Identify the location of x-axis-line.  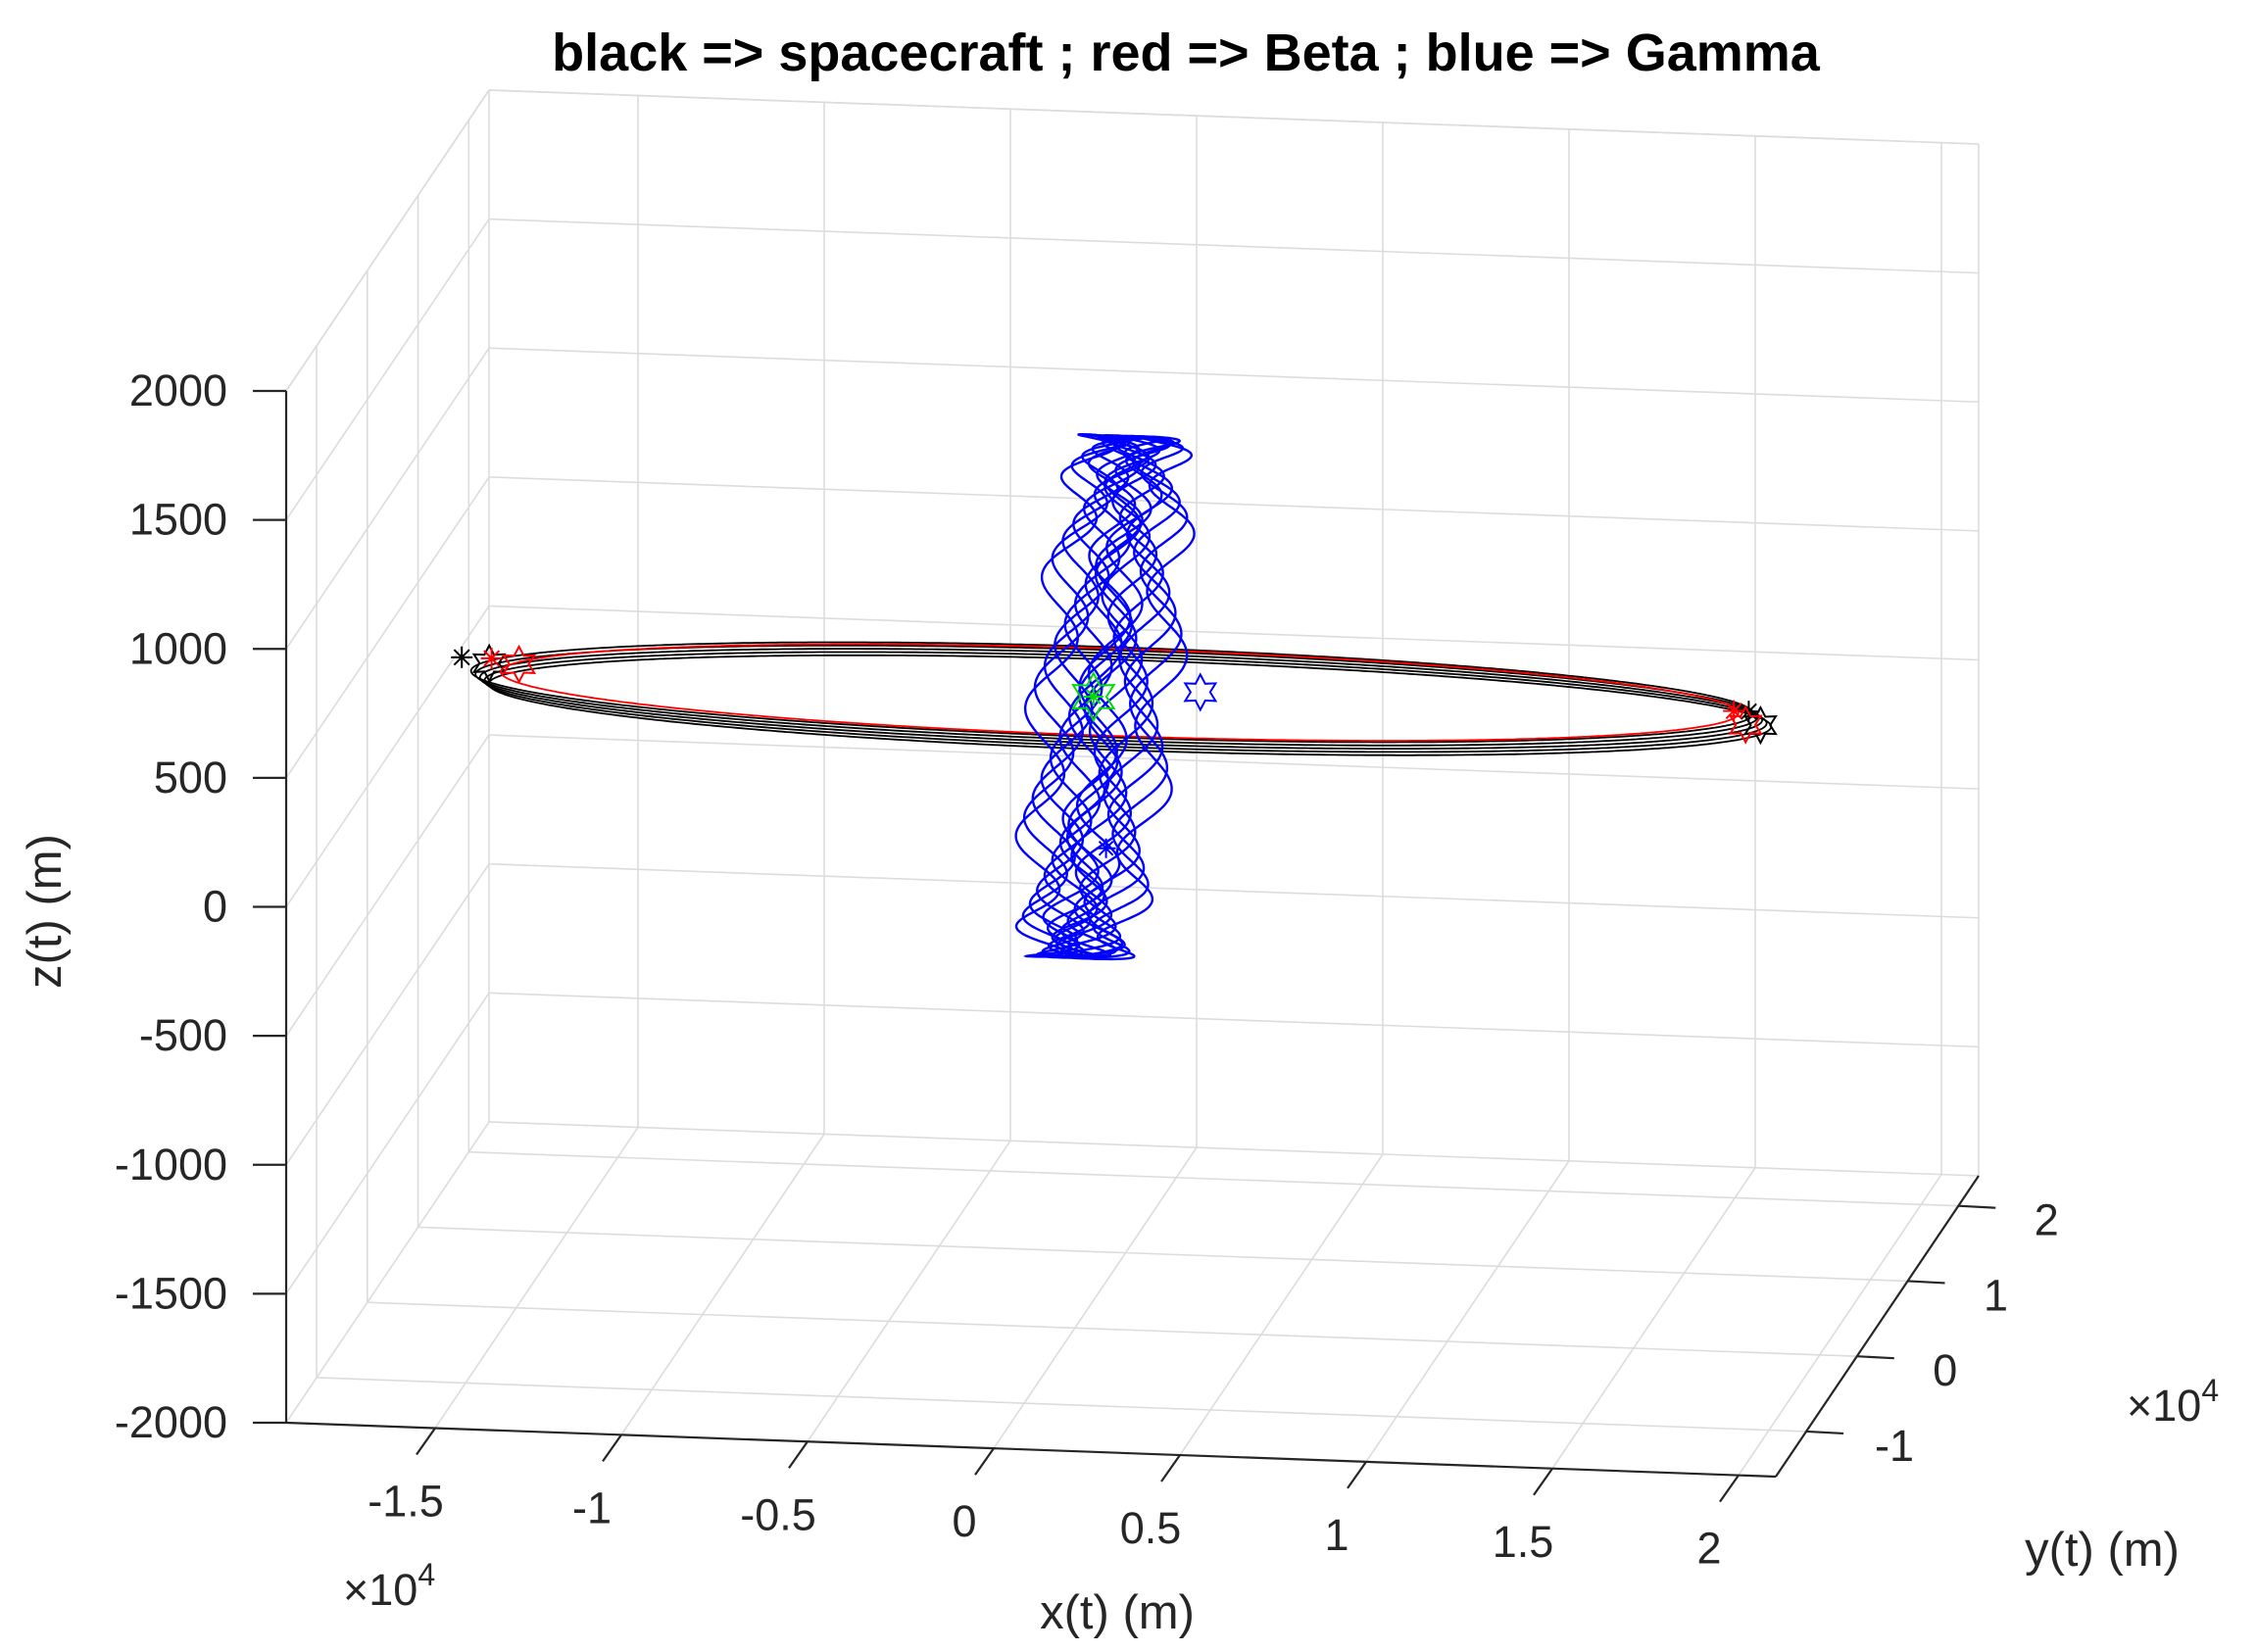
(1031, 1450).